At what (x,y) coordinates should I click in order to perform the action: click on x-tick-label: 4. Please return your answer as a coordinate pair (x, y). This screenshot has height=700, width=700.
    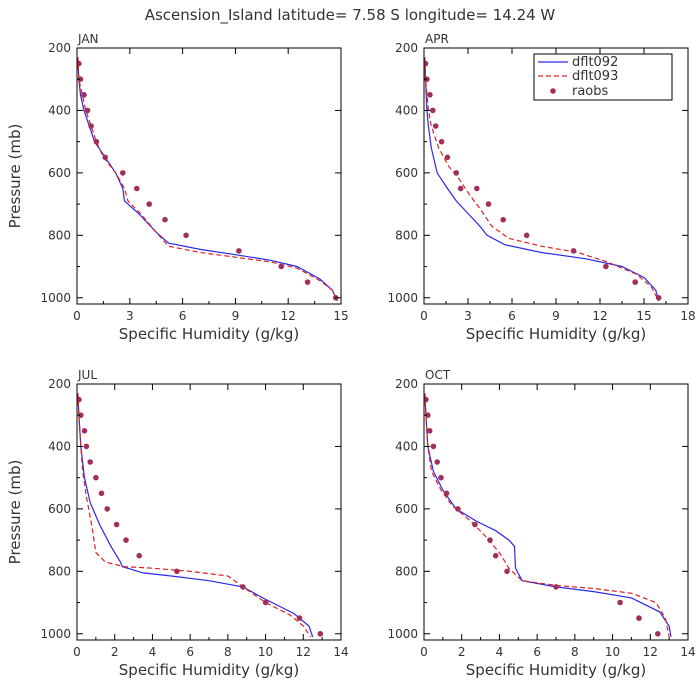
    Looking at the image, I should click on (500, 652).